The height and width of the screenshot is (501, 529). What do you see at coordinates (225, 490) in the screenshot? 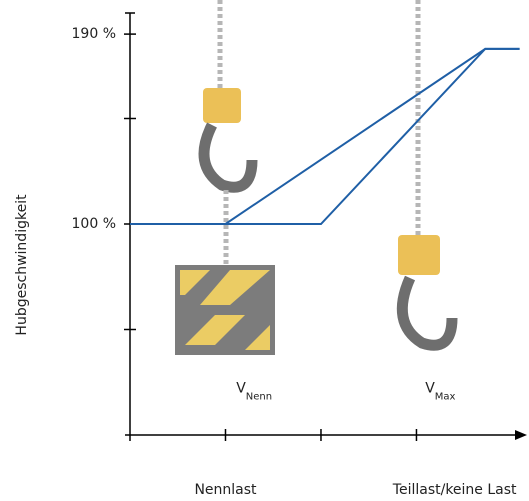
I see `x-category-label: Nennlast` at bounding box center [225, 490].